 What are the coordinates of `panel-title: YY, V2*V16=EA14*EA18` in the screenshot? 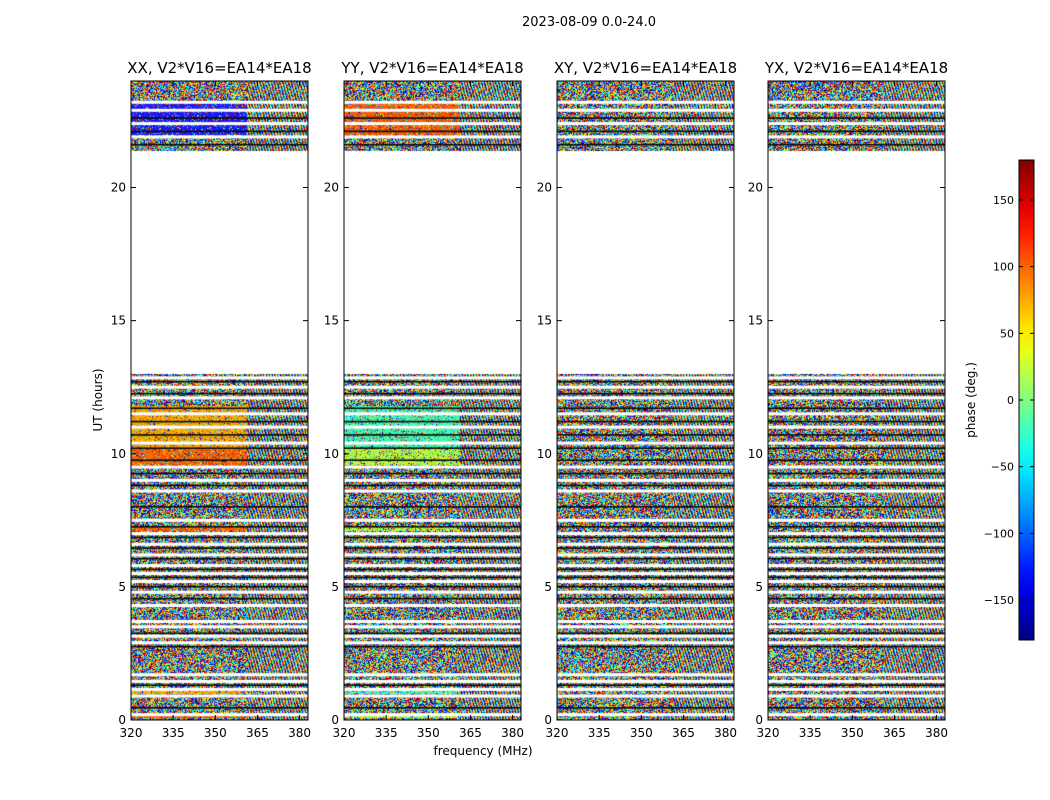 It's located at (431, 68).